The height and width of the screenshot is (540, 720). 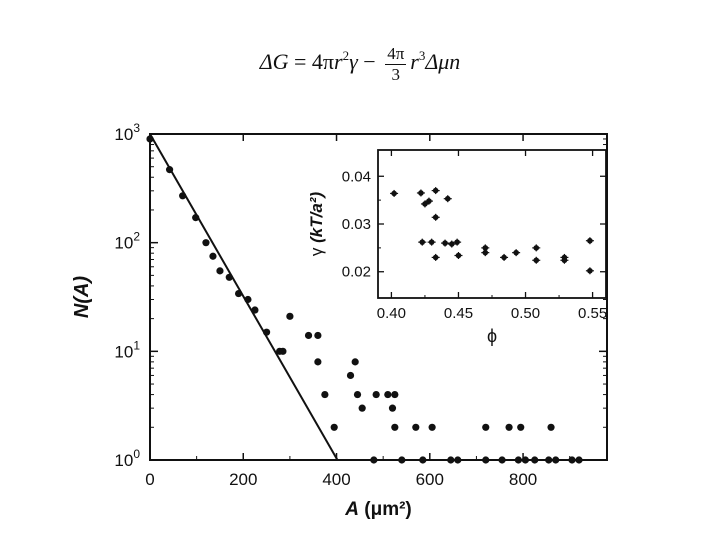 What do you see at coordinates (127, 241) in the screenshot?
I see `main-y-tick-label: 10²` at bounding box center [127, 241].